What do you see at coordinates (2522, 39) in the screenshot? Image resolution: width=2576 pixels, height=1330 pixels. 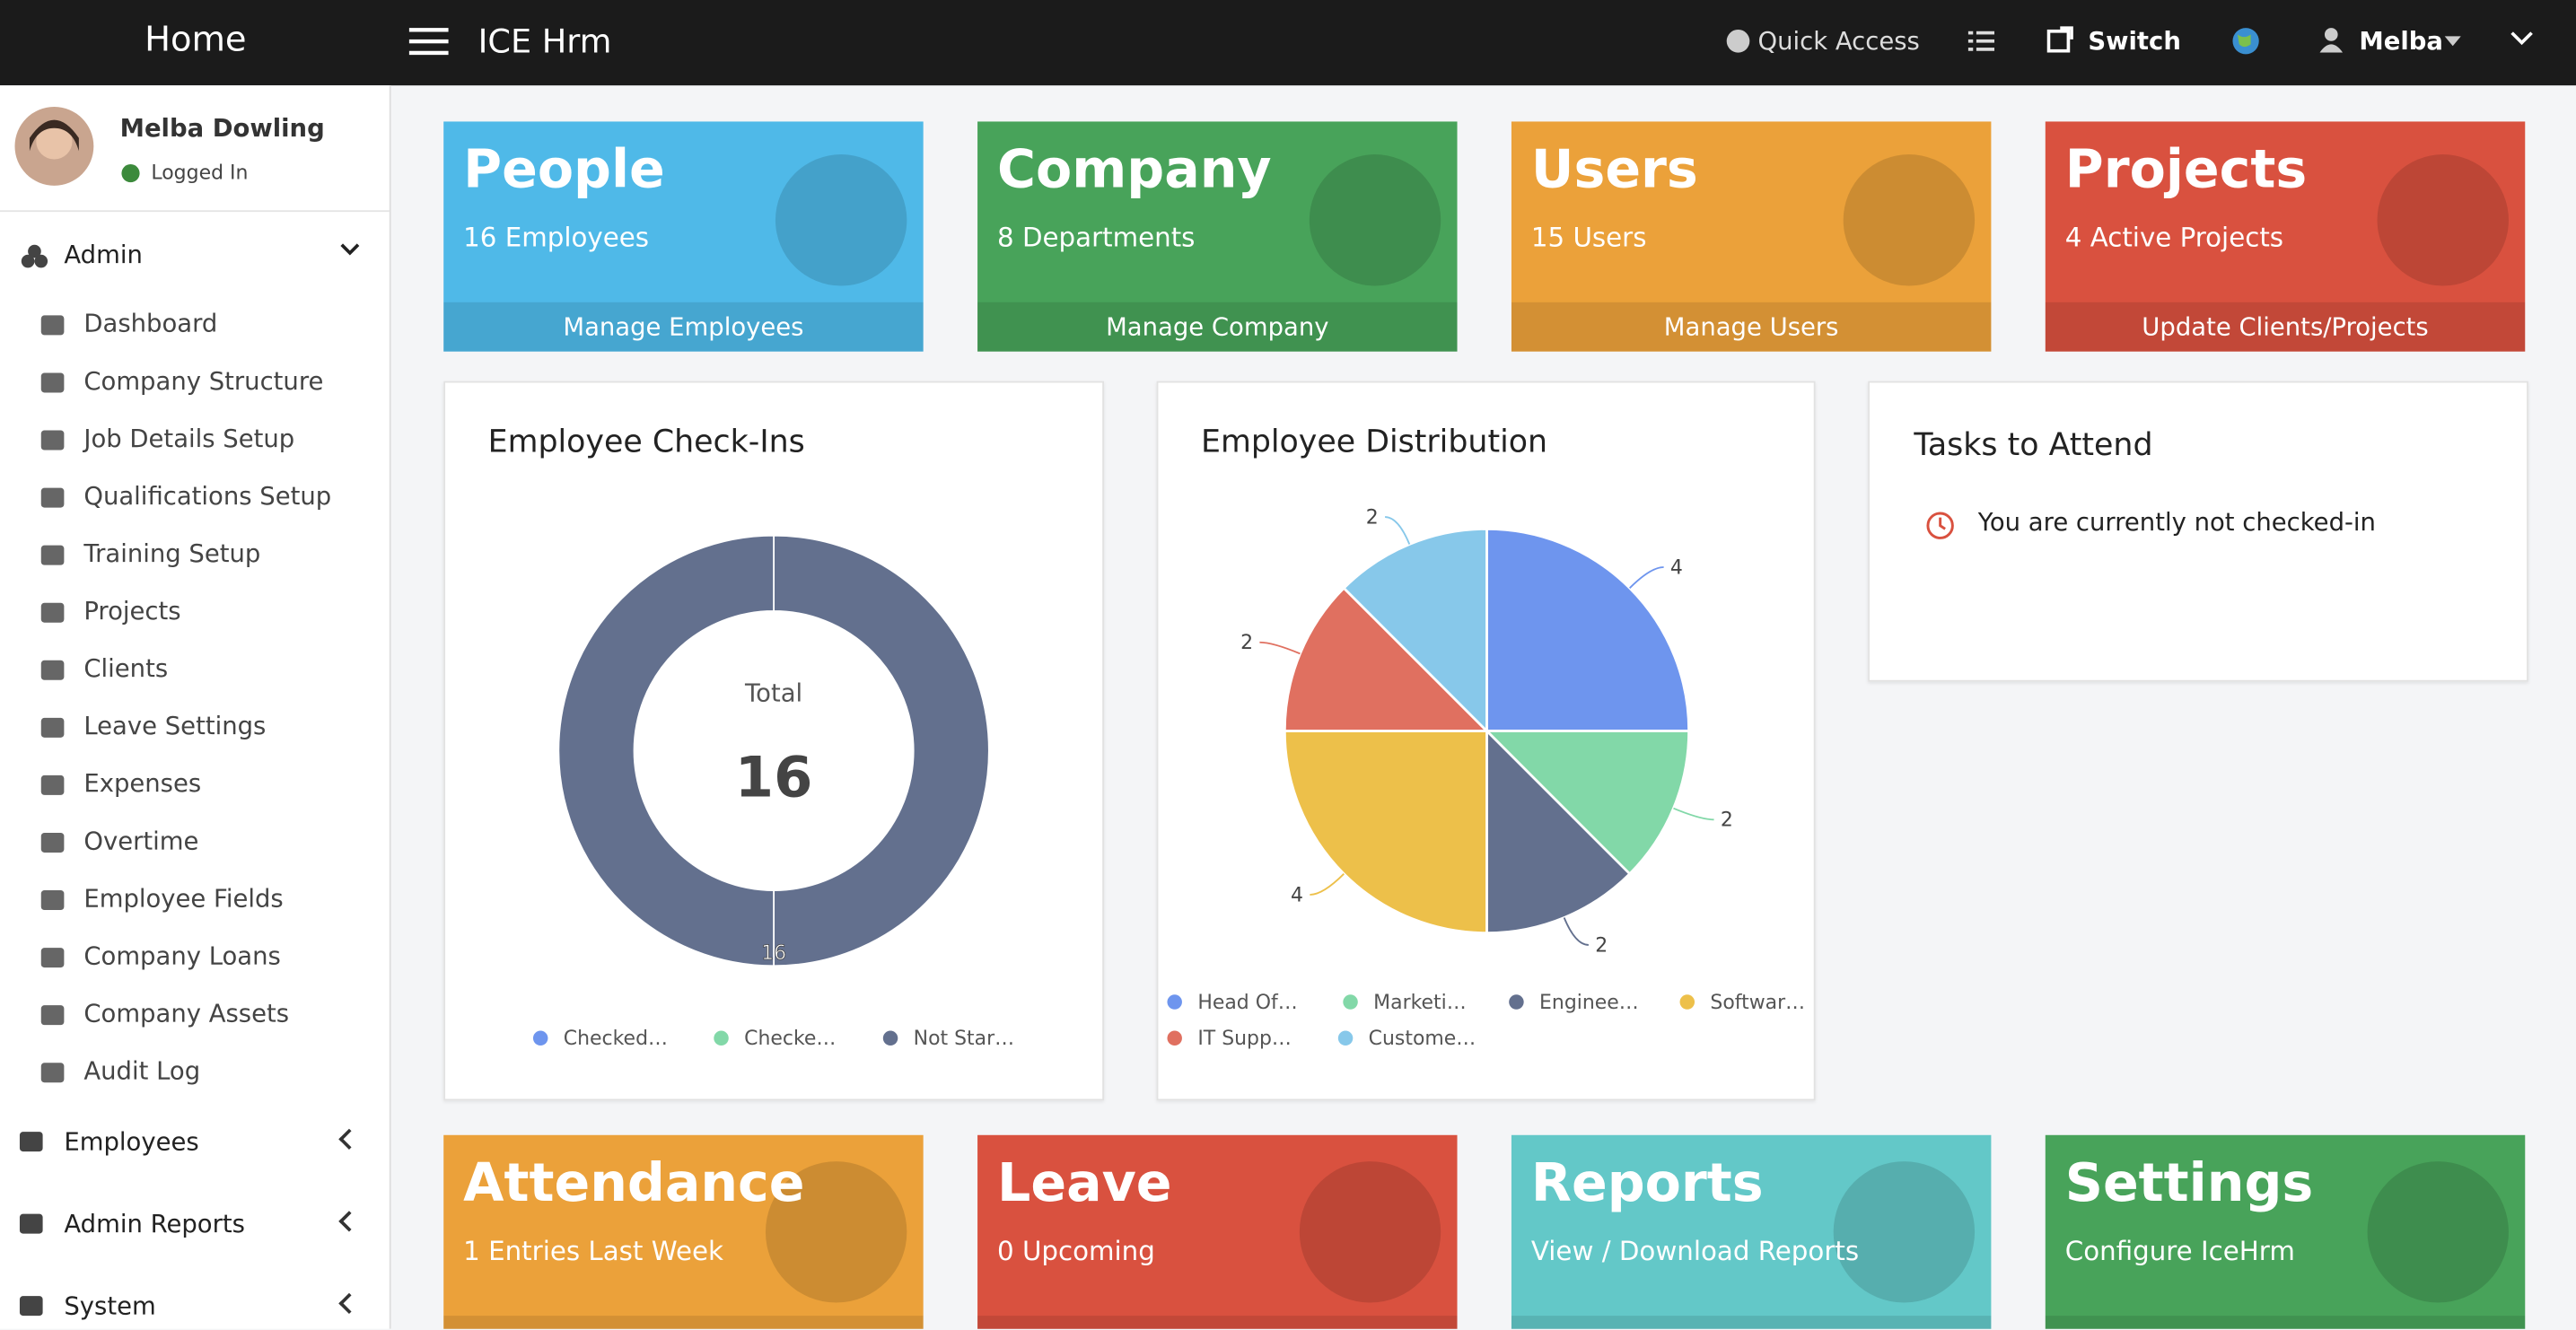 I see `chevron` at bounding box center [2522, 39].